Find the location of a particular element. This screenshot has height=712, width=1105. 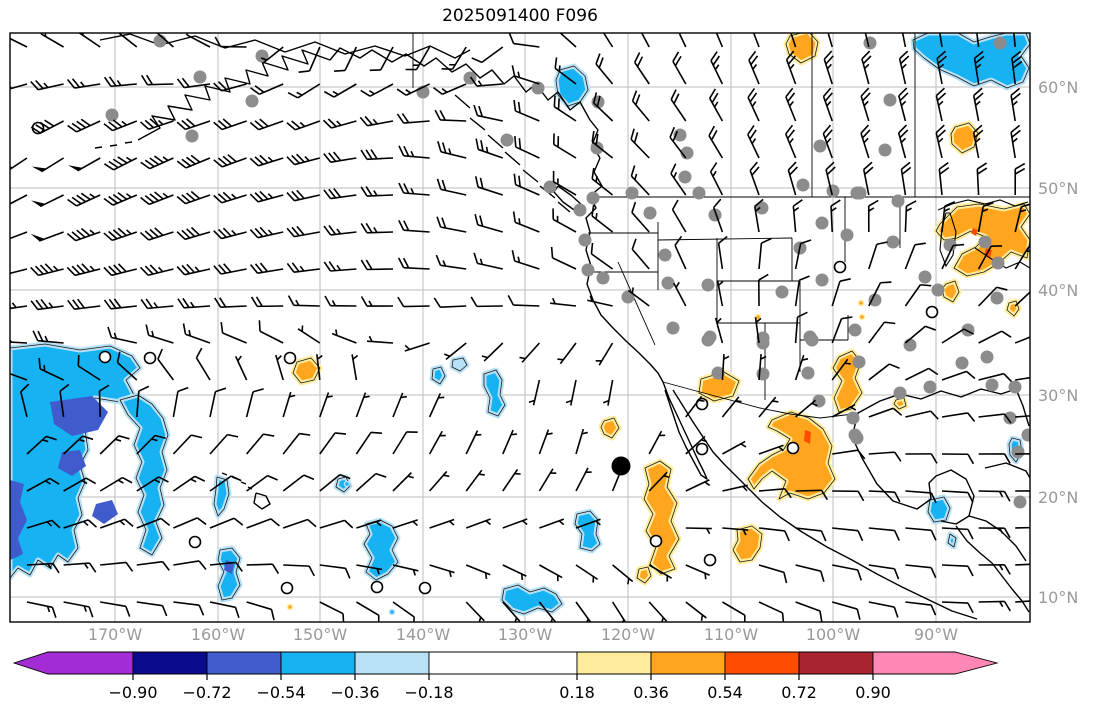

calm-station-circle is located at coordinates (105, 357).